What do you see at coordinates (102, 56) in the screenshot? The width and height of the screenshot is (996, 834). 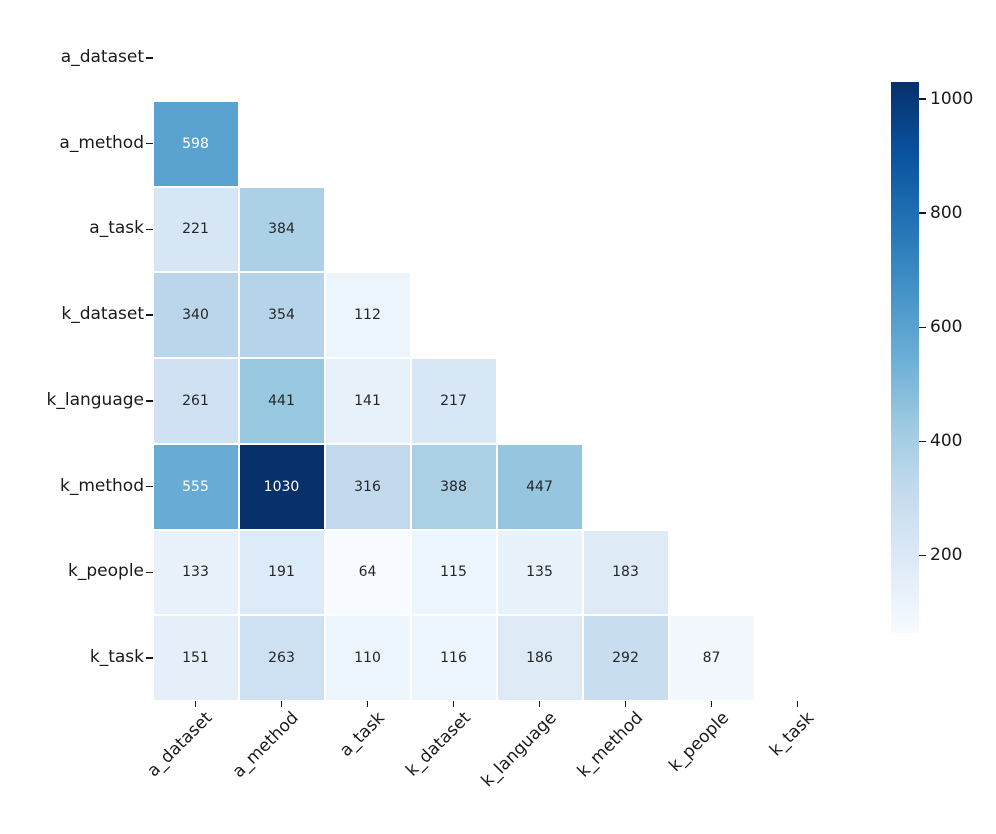 I see `y-tick-label: a_dataset` at bounding box center [102, 56].